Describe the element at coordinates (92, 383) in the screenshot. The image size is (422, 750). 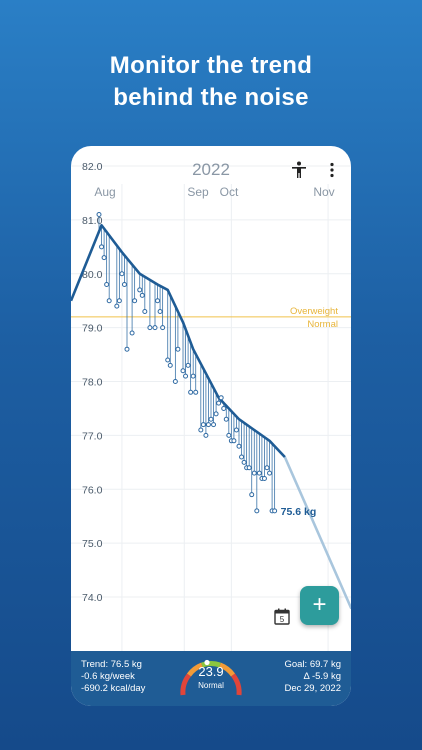
I see `y-tick-label: 78.0` at that location.